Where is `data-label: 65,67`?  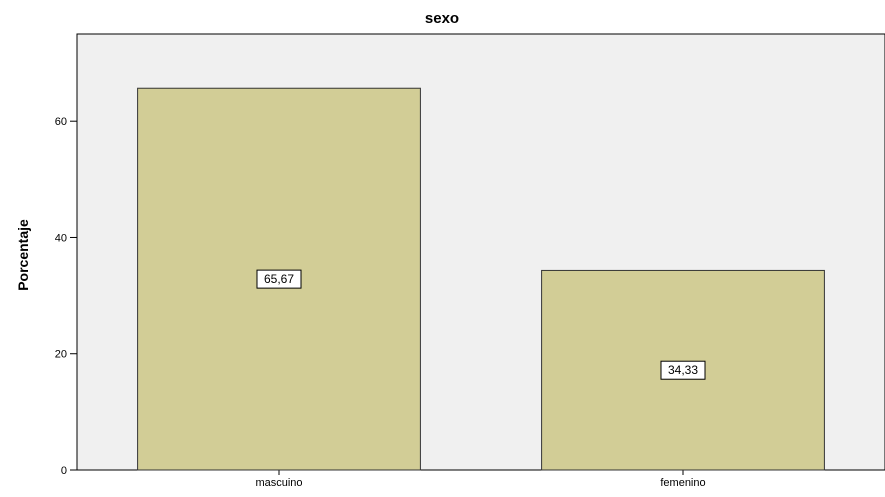
data-label: 65,67 is located at coordinates (279, 279).